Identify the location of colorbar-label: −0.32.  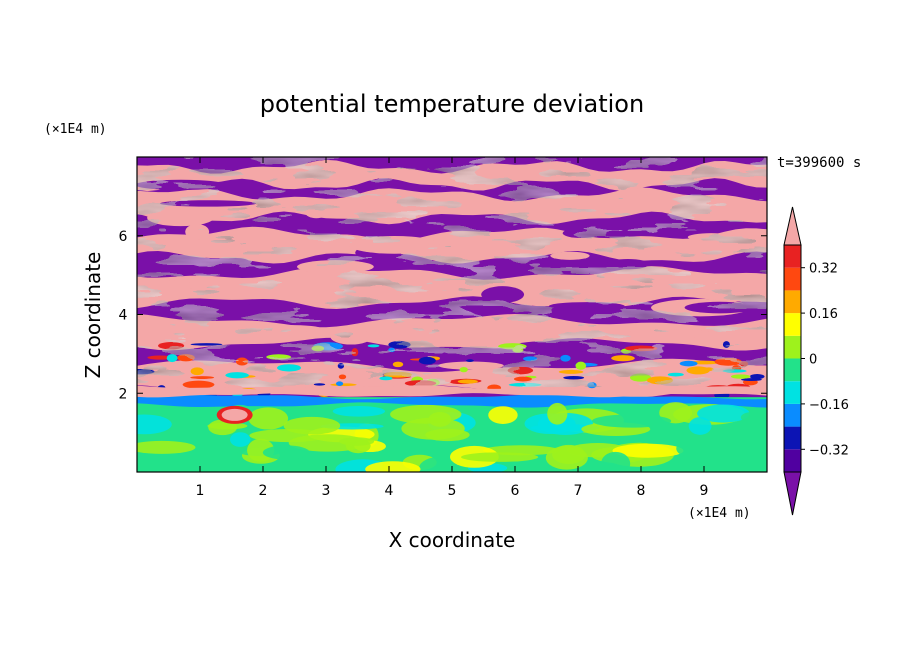
(829, 450).